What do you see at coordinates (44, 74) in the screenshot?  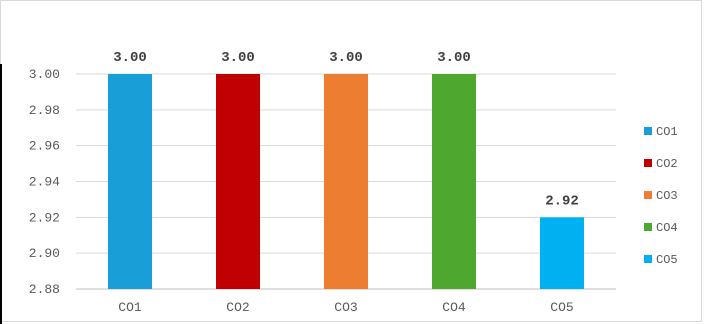 I see `y-tick-label: 3.00` at bounding box center [44, 74].